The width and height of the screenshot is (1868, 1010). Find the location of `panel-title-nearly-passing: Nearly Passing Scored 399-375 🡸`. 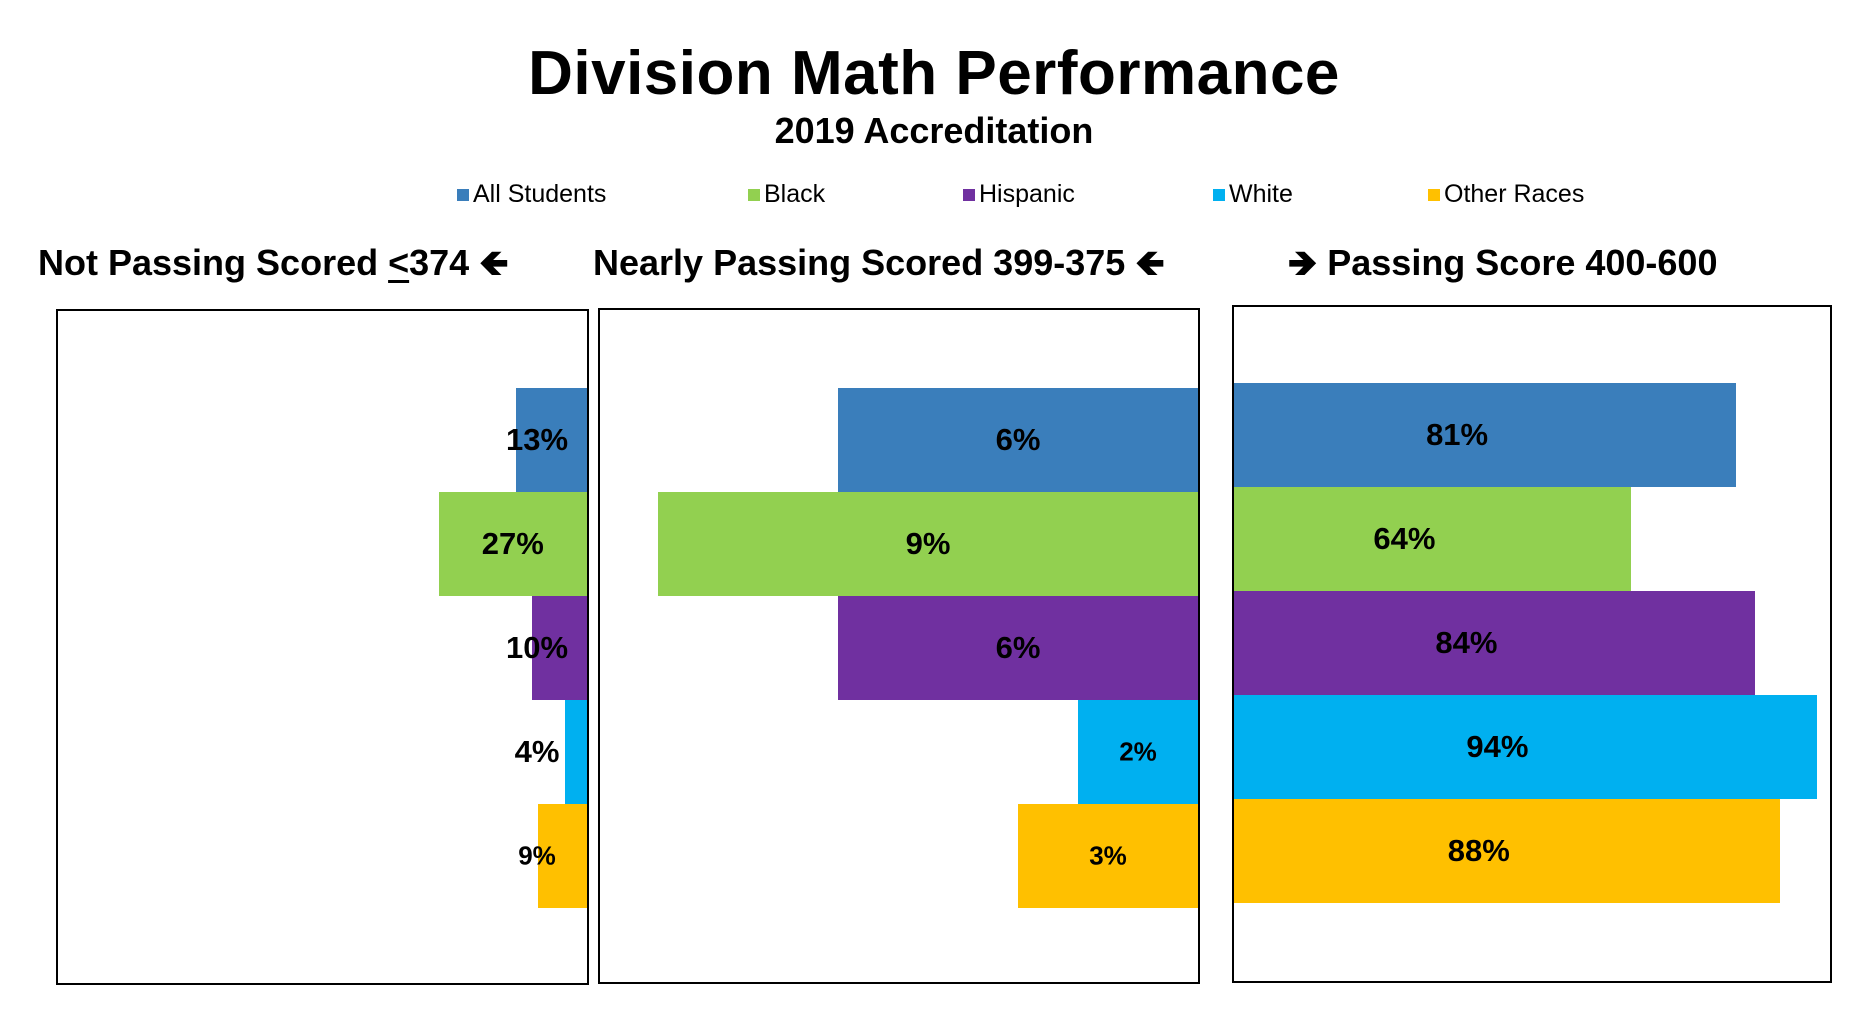

panel-title-nearly-passing: Nearly Passing Scored 399-375 🡸 is located at coordinates (879, 267).